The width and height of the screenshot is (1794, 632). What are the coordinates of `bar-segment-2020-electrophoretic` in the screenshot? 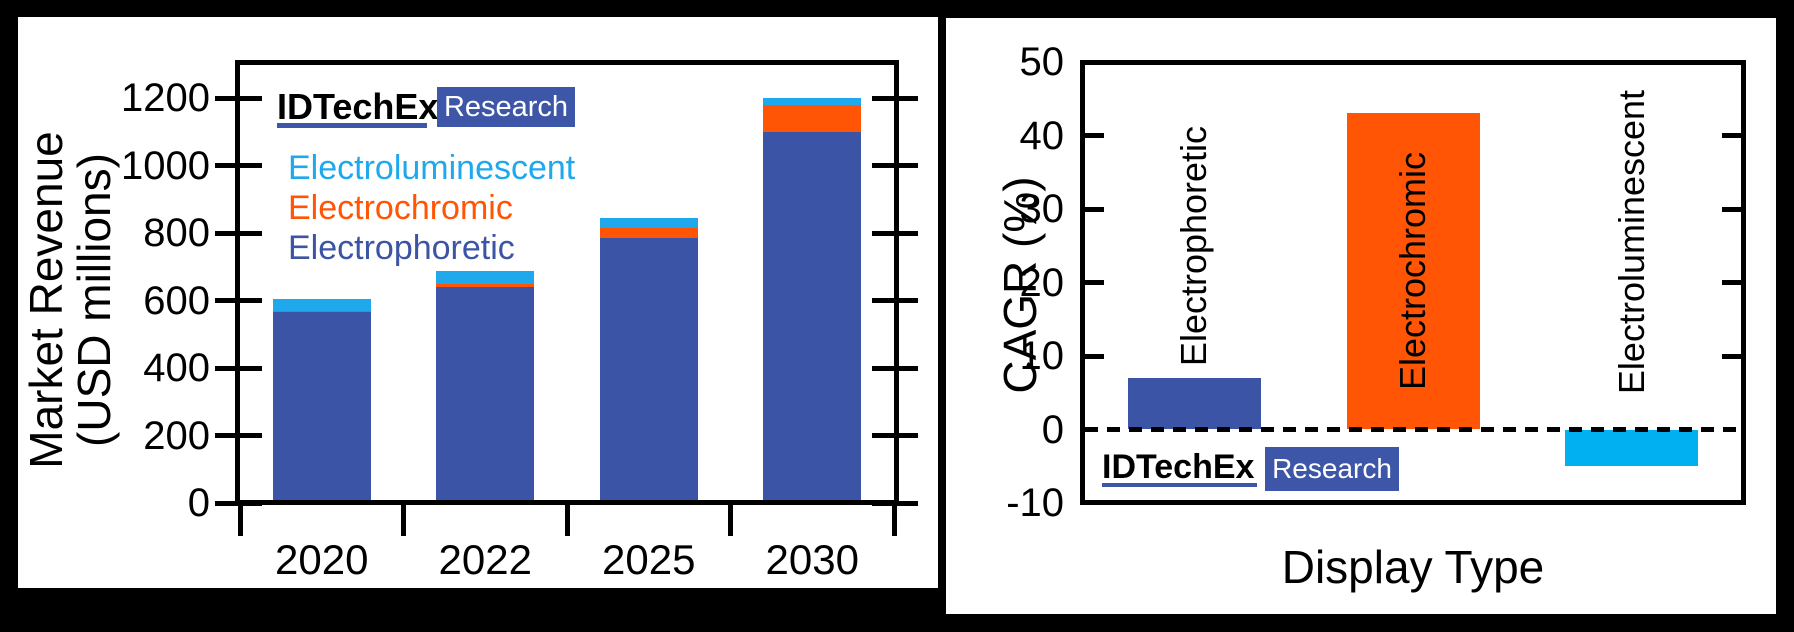 It's located at (321, 407).